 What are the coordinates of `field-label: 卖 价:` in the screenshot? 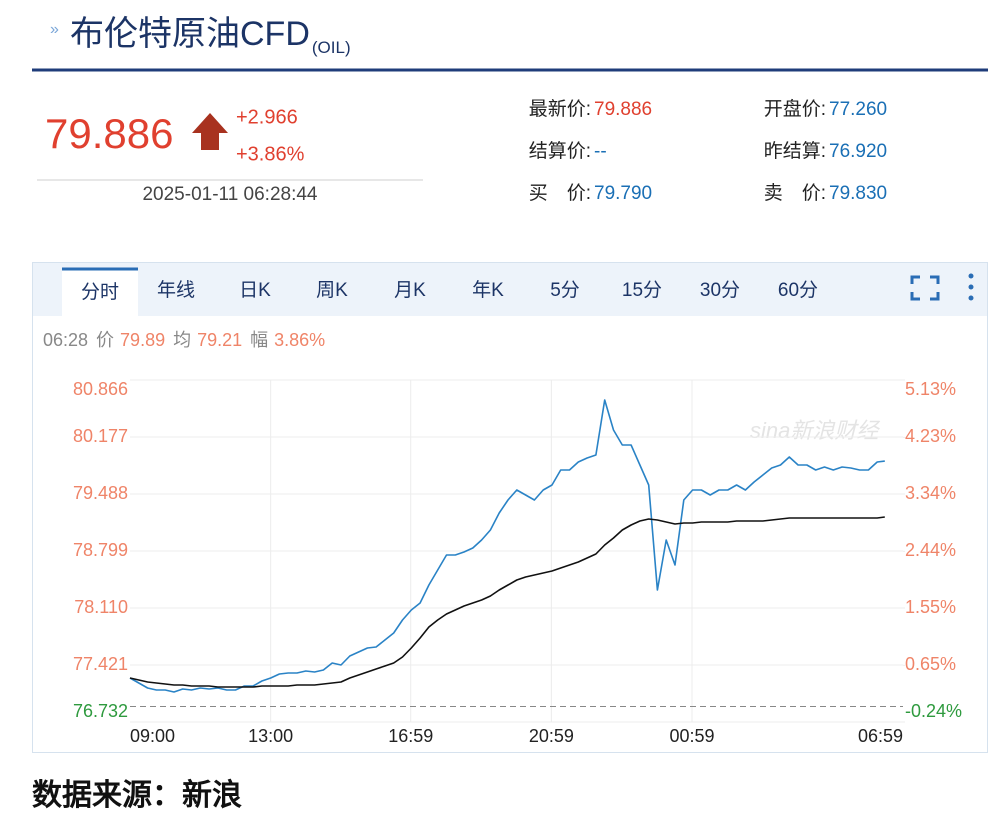 It's located at (795, 193).